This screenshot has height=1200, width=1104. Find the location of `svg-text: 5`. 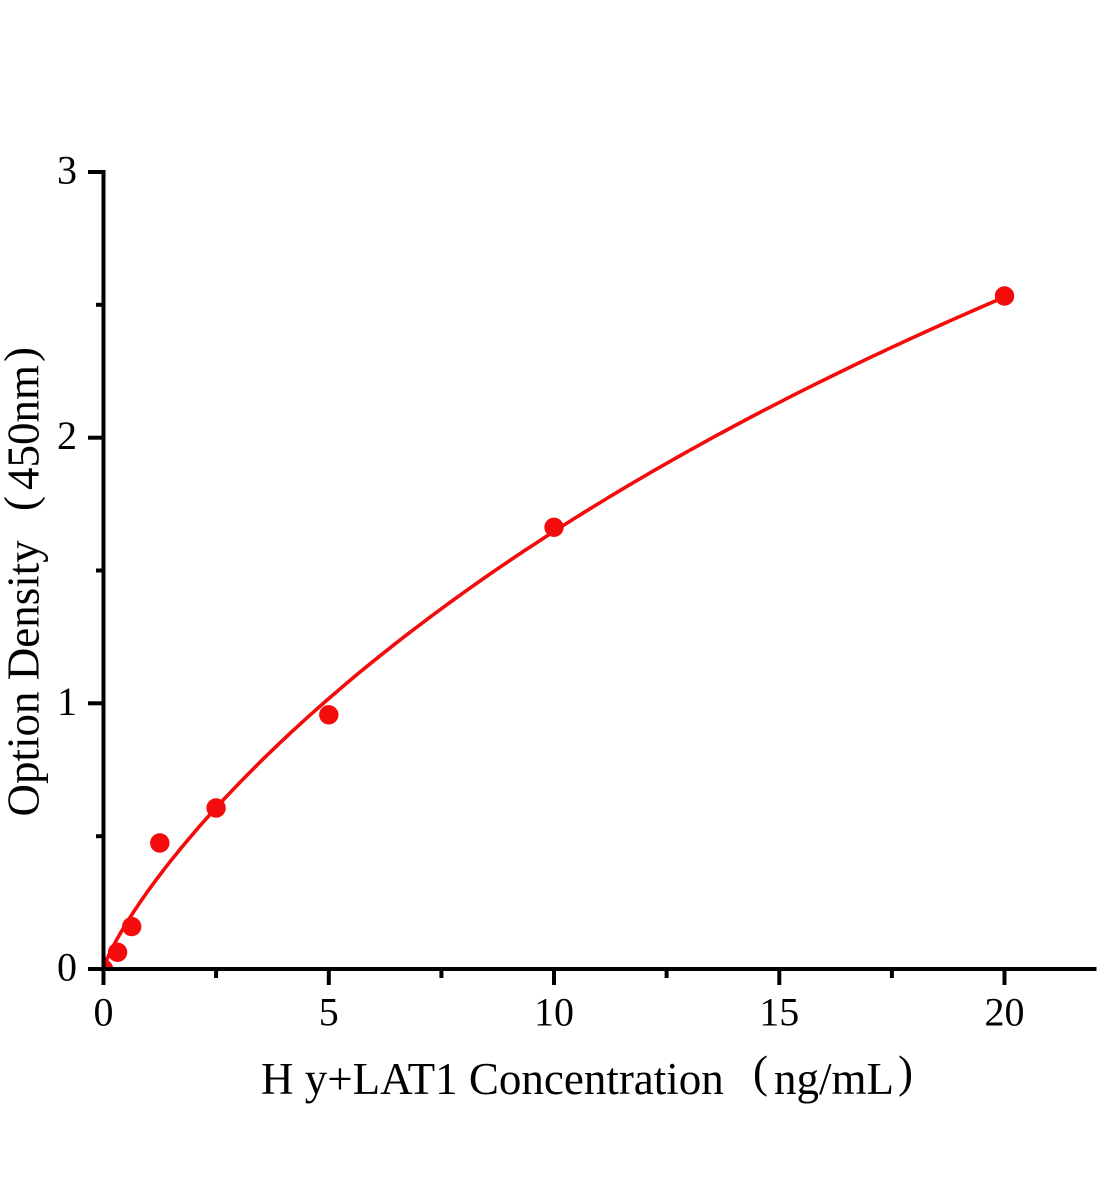

svg-text: 5 is located at coordinates (329, 1012).